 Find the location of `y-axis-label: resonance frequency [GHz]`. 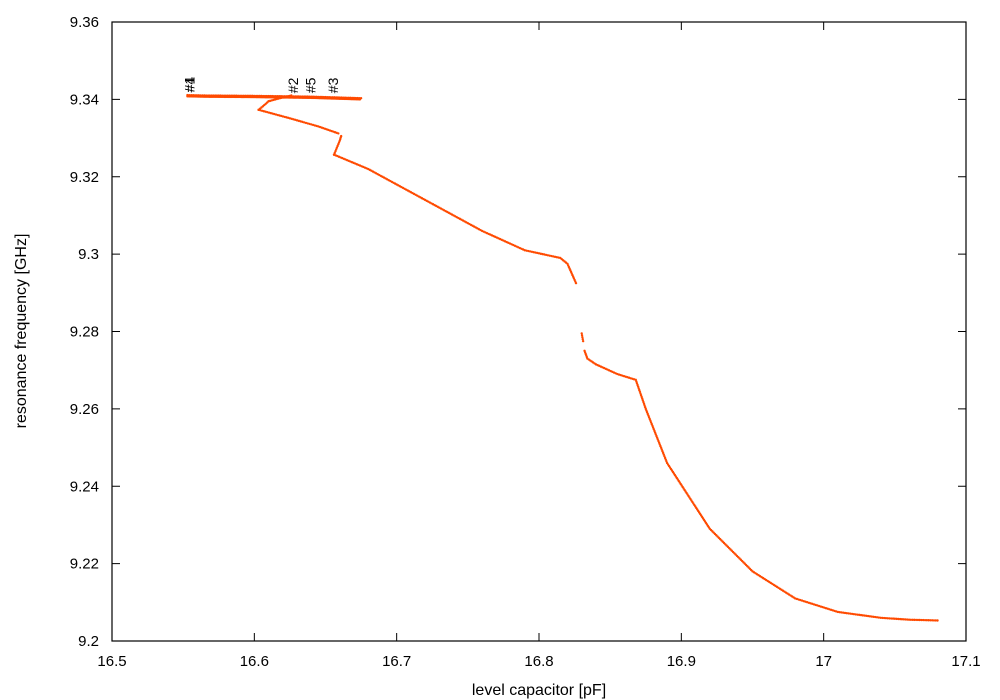

y-axis-label: resonance frequency [GHz] is located at coordinates (21, 331).